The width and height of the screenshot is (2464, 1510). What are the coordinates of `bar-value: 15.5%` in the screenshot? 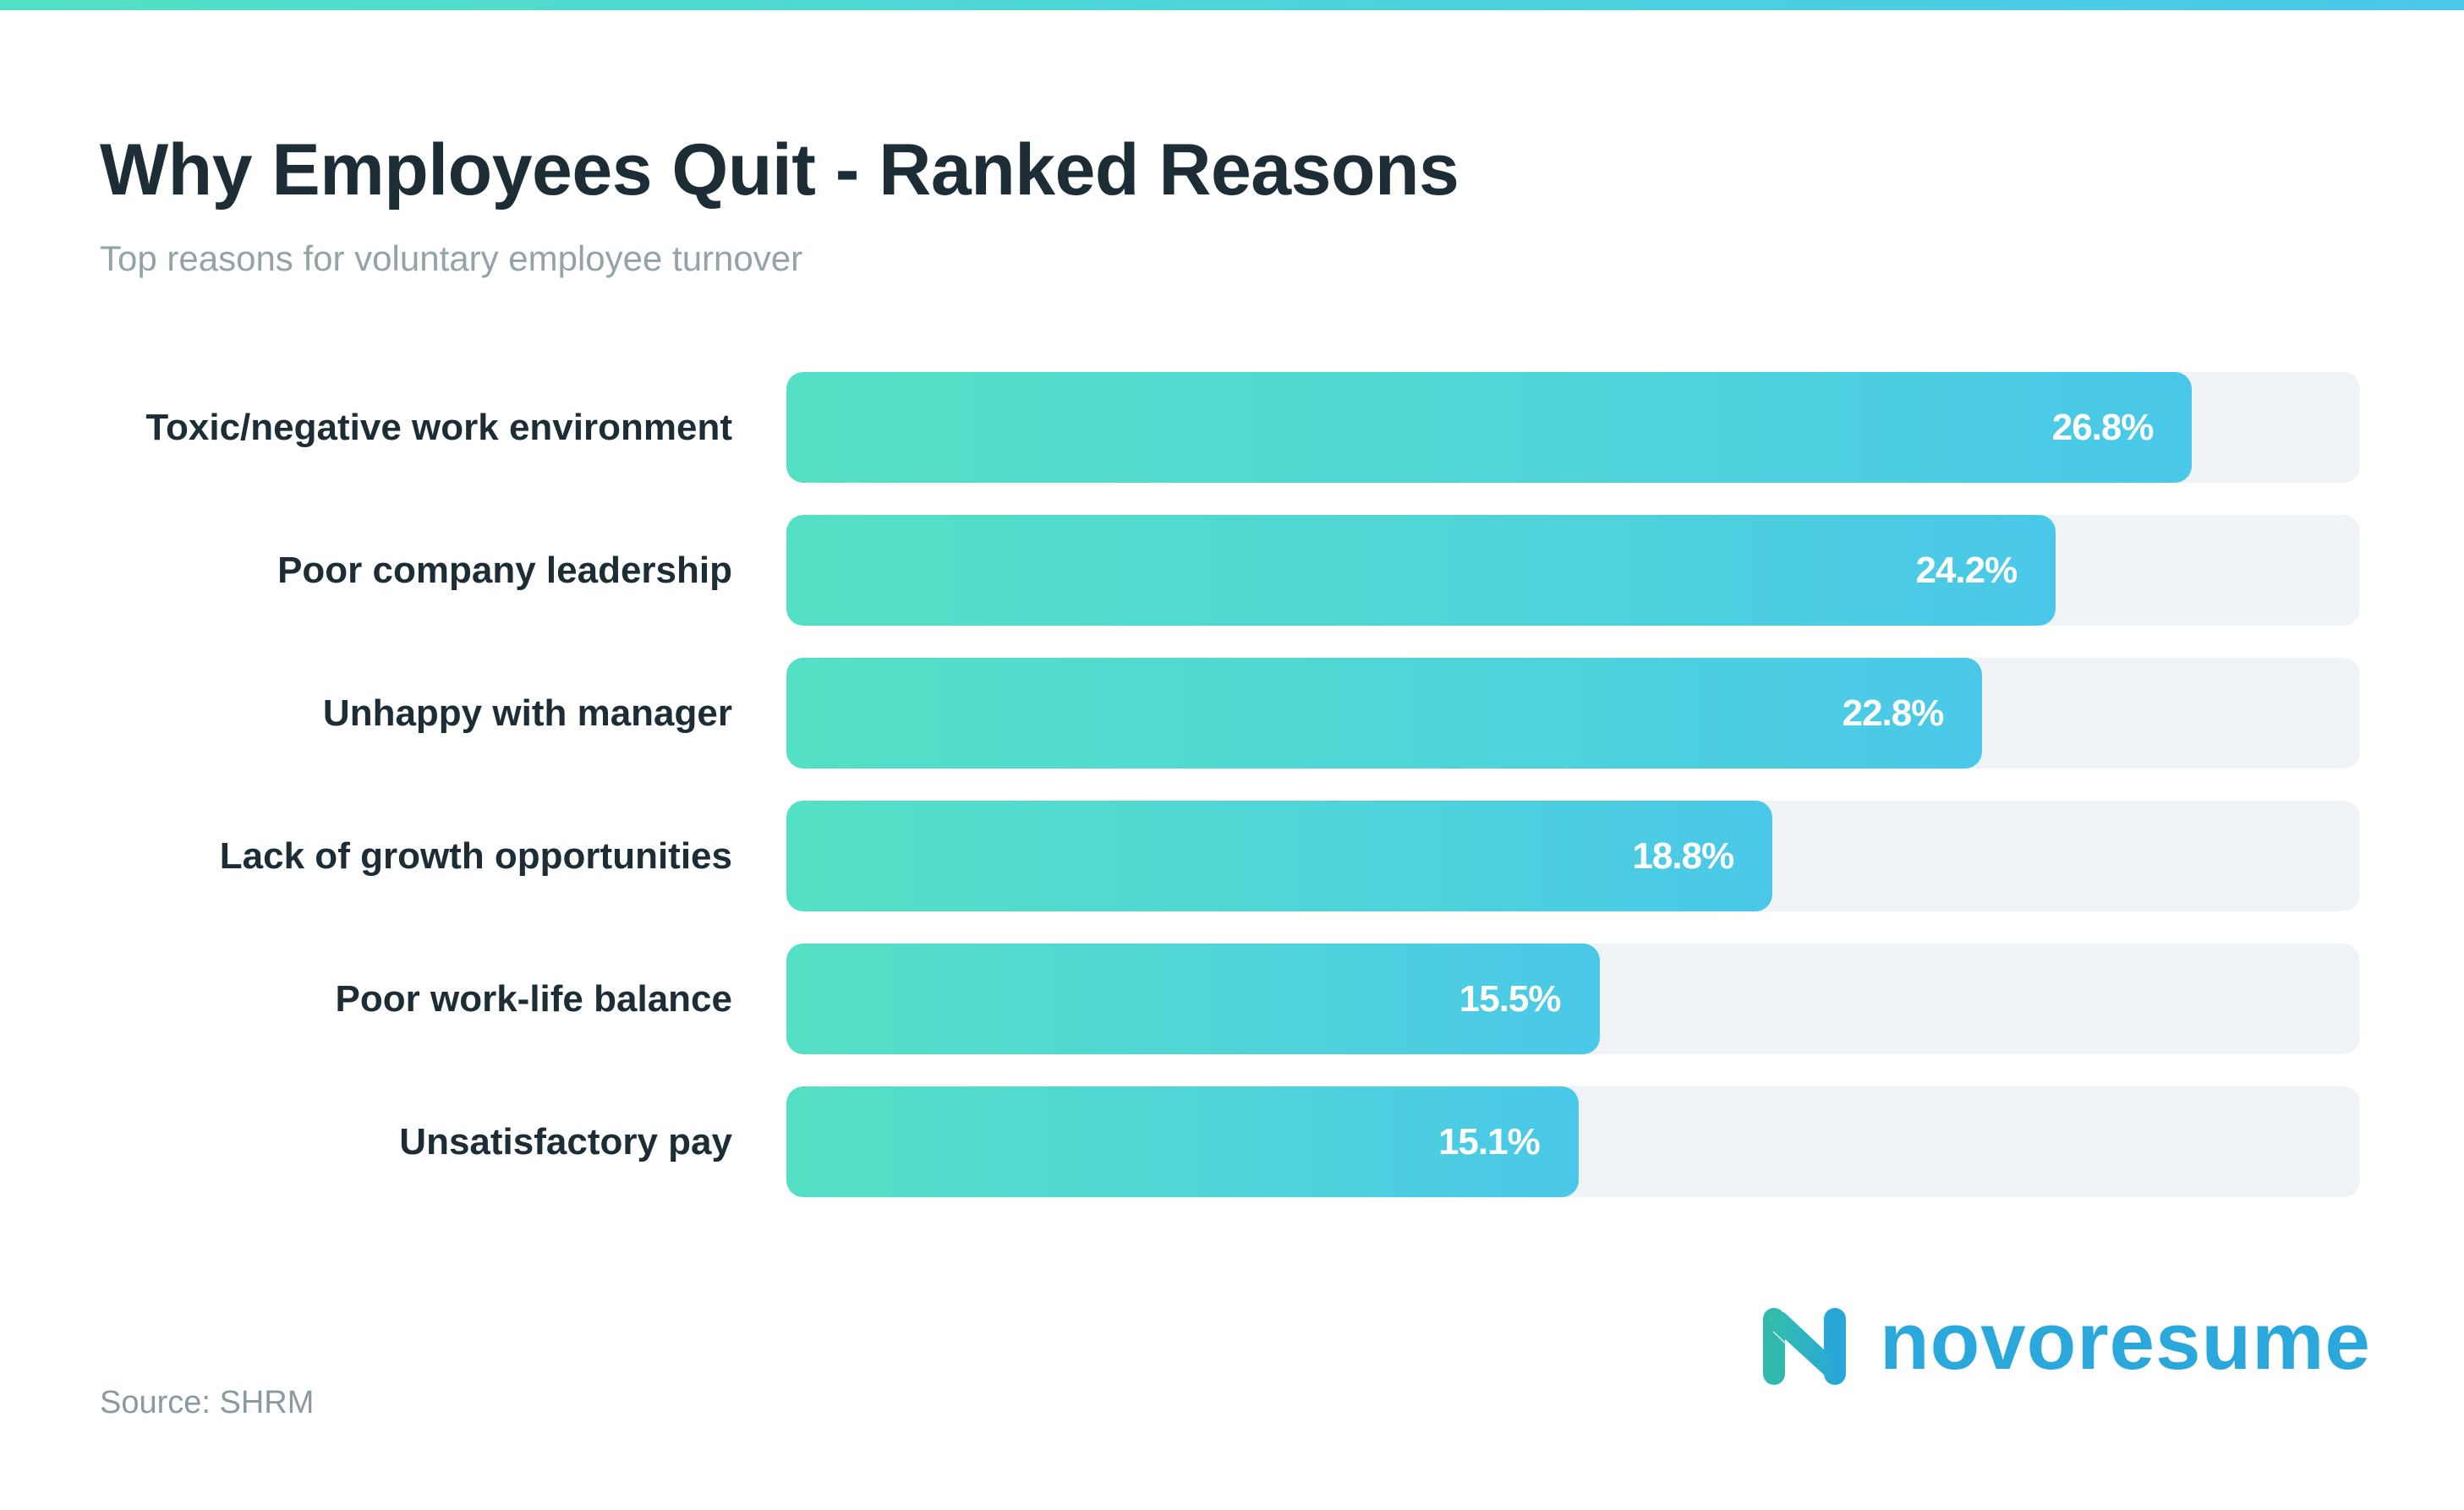 It's located at (1510, 998).